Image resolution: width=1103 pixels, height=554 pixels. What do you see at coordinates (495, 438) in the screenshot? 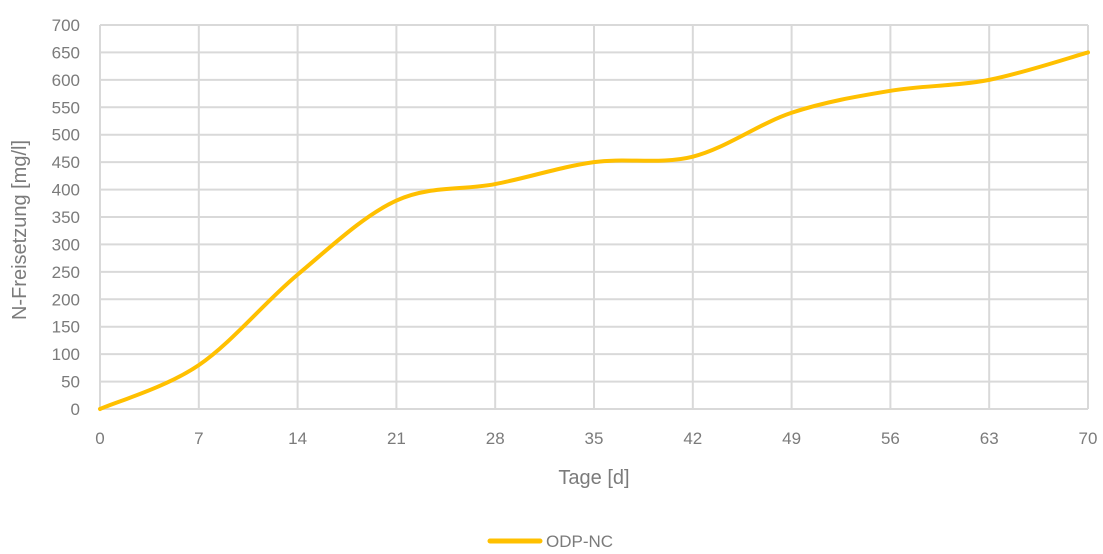
I see `x-tick-label: 28` at bounding box center [495, 438].